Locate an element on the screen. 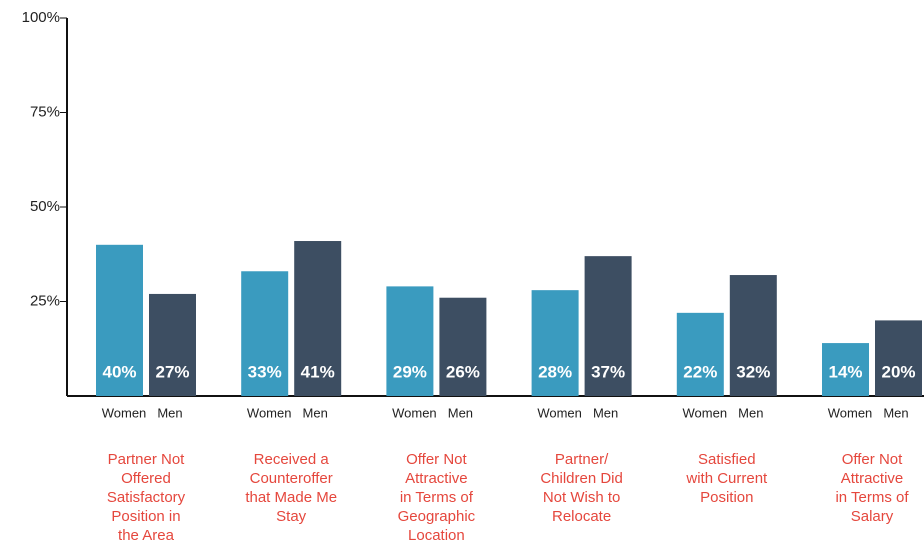  value-label: 22% is located at coordinates (700, 371).